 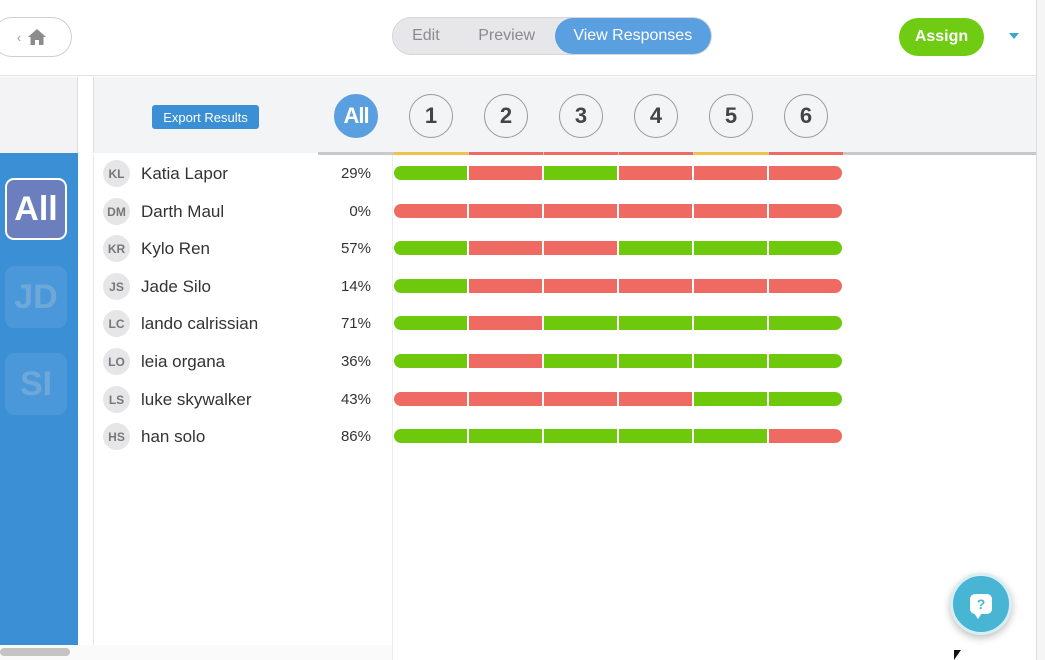 I want to click on student-row: LS luke skywalker 43%, so click(x=243, y=399).